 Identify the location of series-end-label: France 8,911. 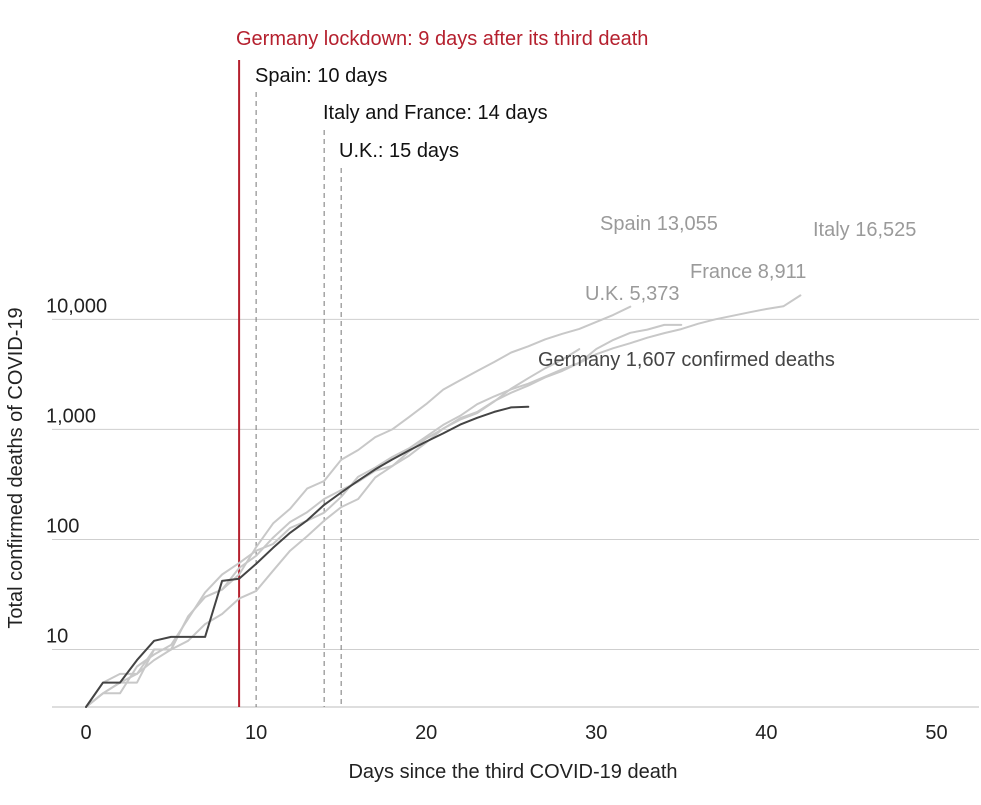
(748, 272).